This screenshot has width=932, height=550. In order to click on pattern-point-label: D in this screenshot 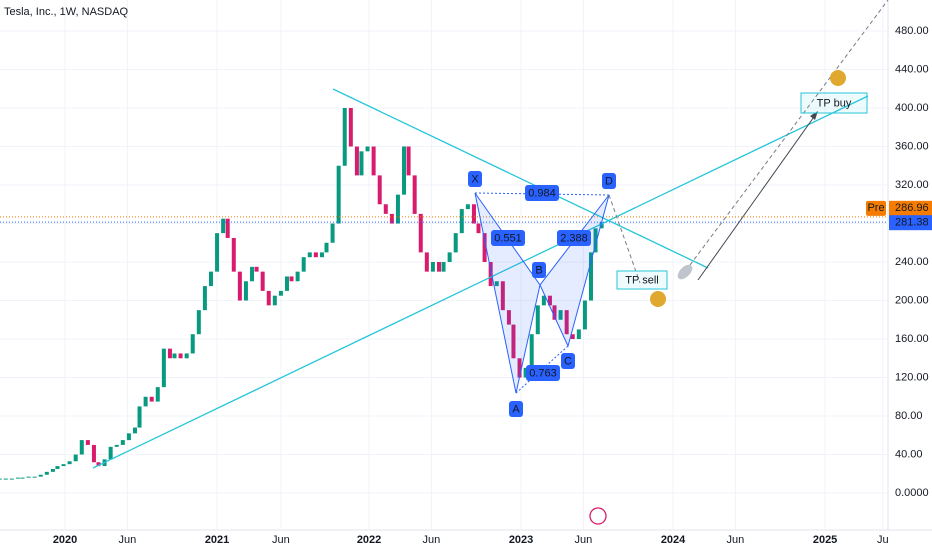, I will do `click(609, 181)`.